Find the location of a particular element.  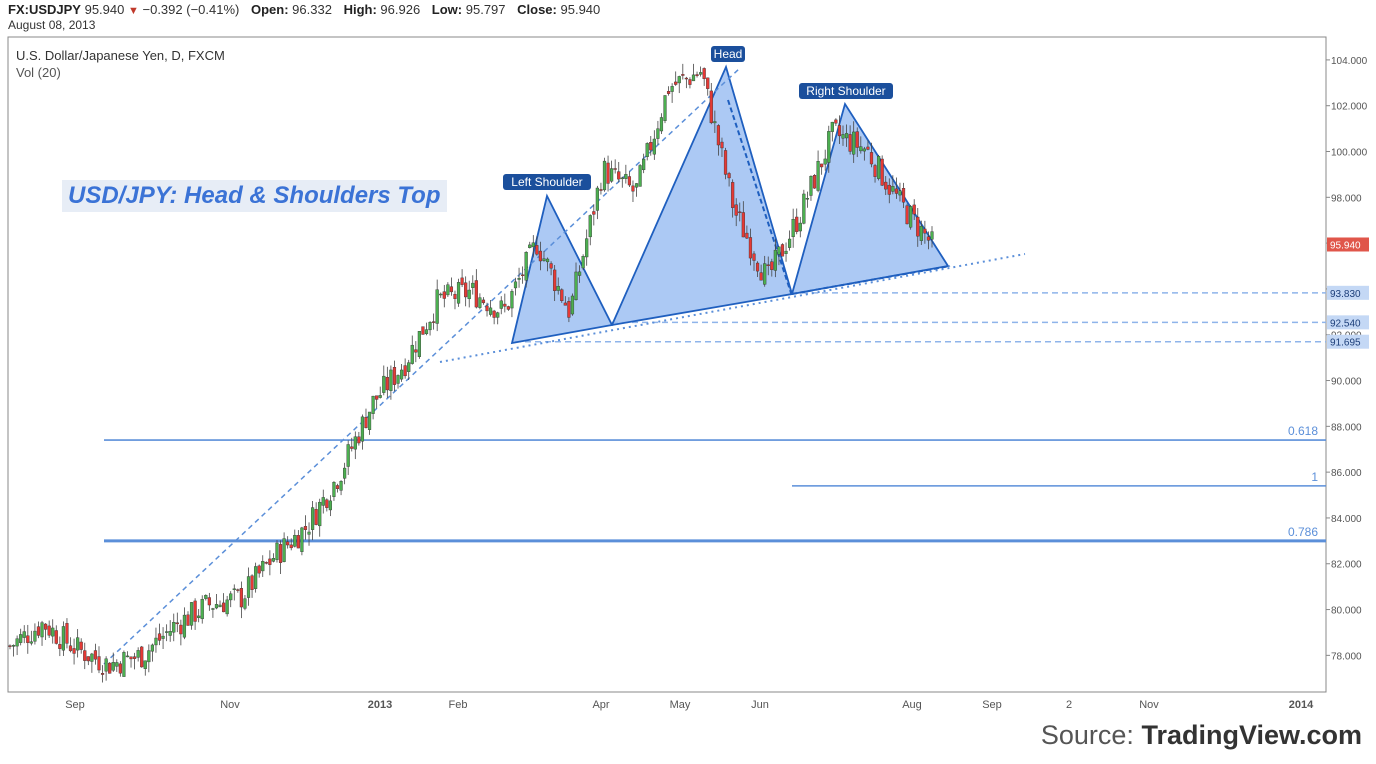

y-tick-label: 104.000 is located at coordinates (1349, 61).